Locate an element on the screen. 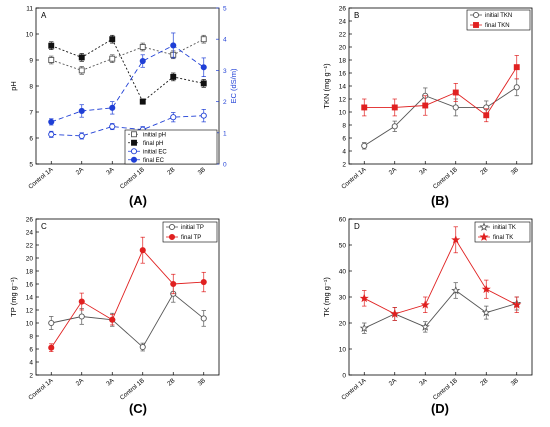 This screenshot has width=550, height=427. y-tick-label: 50 is located at coordinates (343, 246).